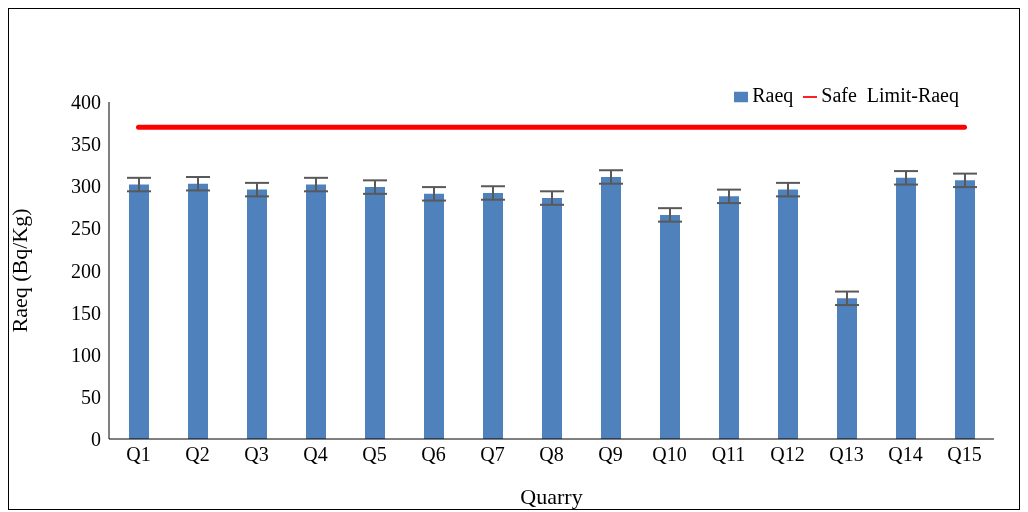 The image size is (1028, 512). I want to click on y-tick-label: 350, so click(86, 144).